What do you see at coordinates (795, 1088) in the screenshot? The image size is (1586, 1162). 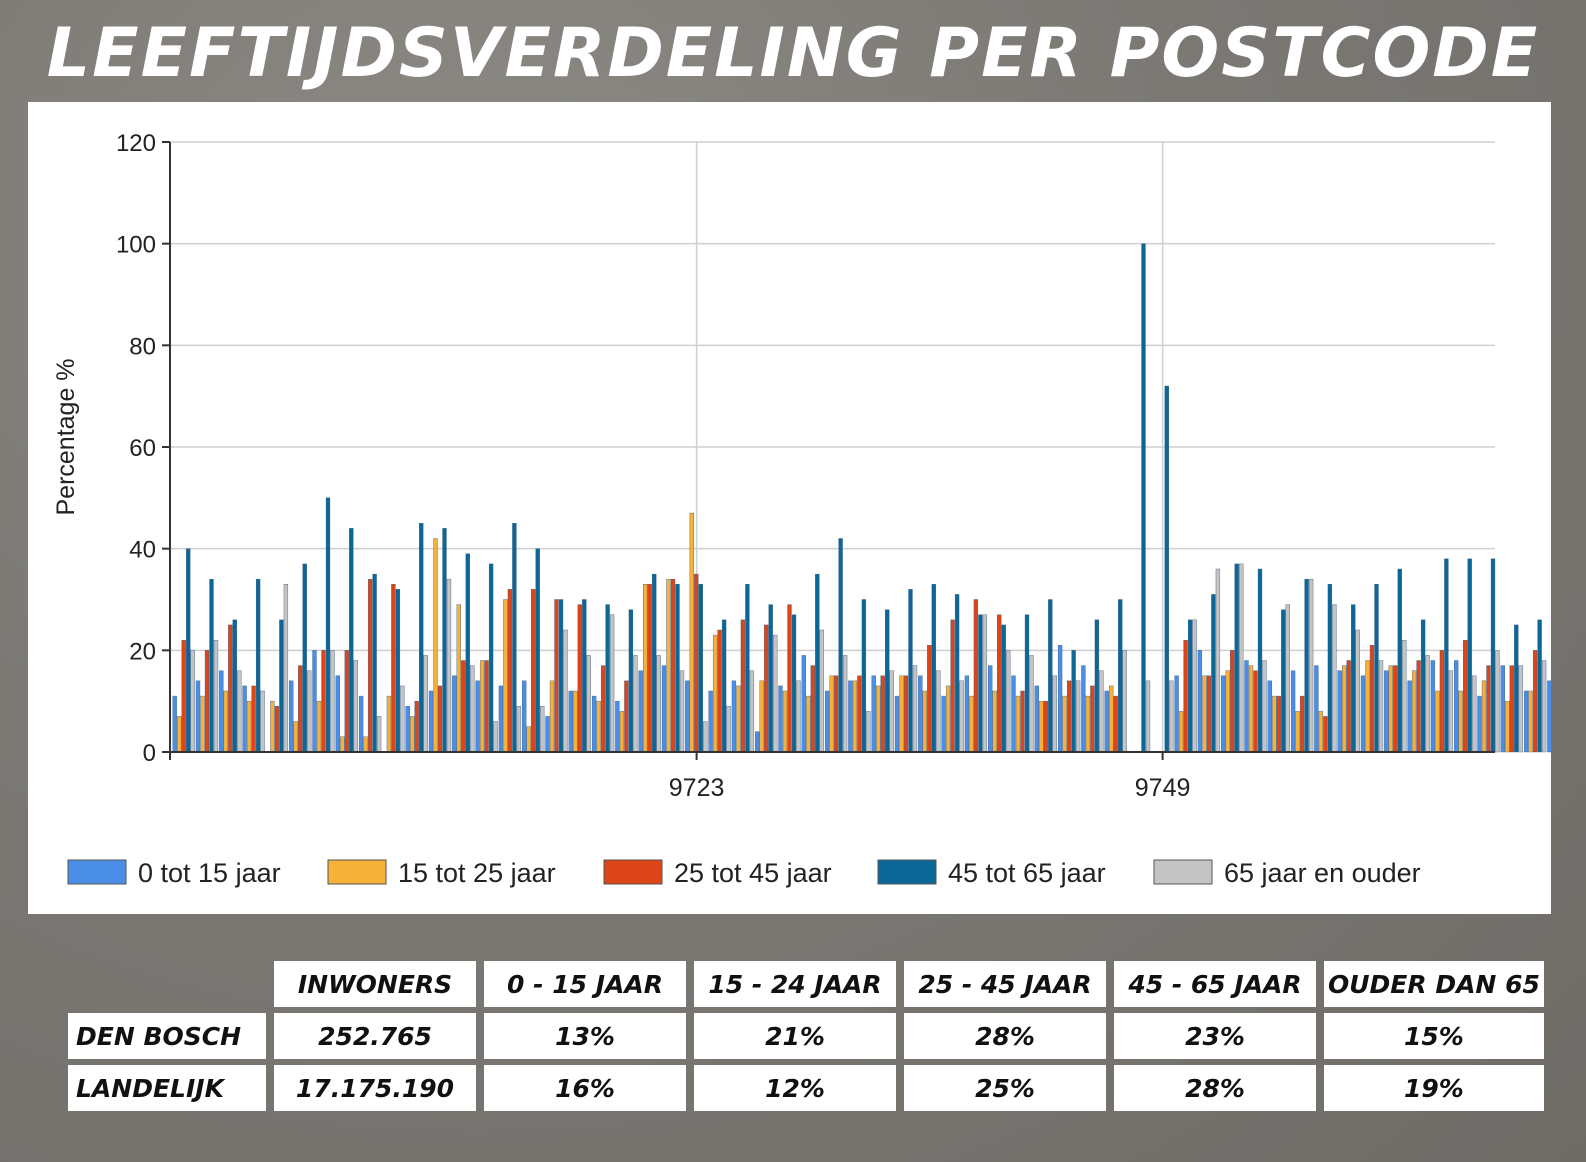 I see `table-cell: 12%` at bounding box center [795, 1088].